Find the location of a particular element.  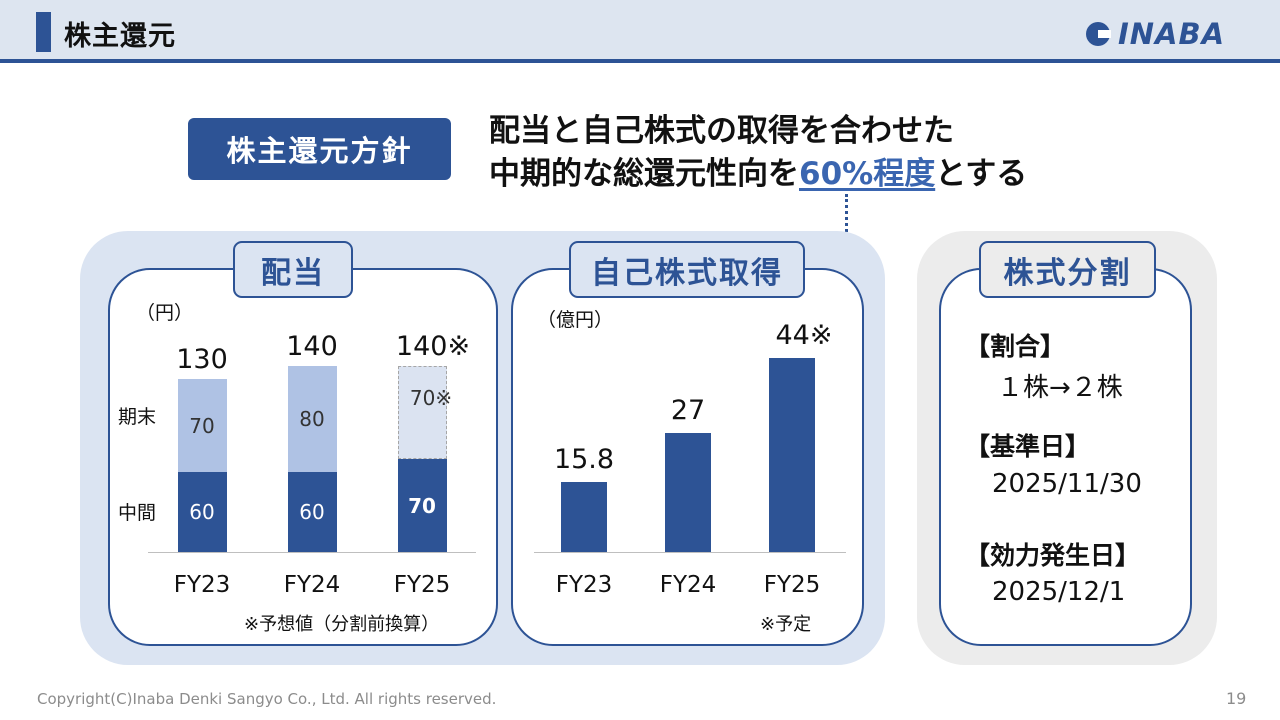

dividend-label-interim: 70 is located at coordinates (422, 505).